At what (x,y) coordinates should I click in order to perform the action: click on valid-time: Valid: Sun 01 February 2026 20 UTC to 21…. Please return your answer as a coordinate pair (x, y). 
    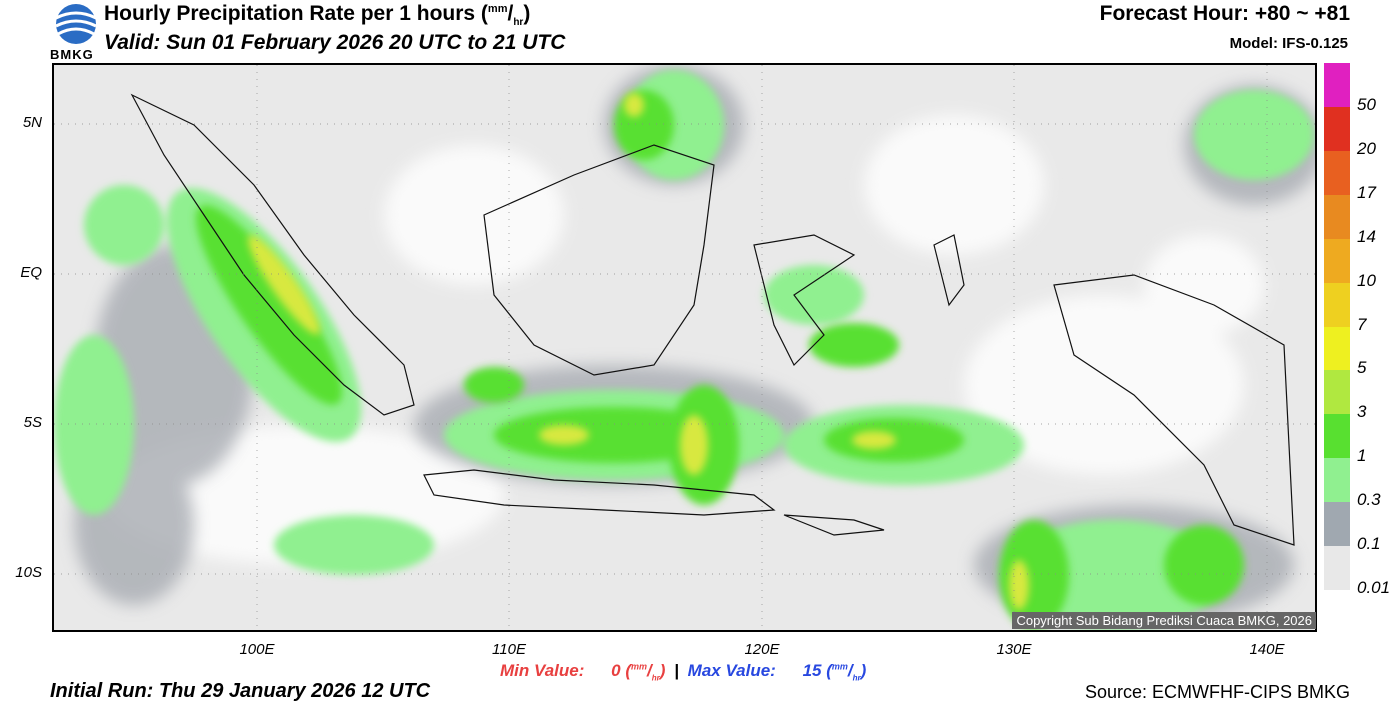
    Looking at the image, I should click on (335, 42).